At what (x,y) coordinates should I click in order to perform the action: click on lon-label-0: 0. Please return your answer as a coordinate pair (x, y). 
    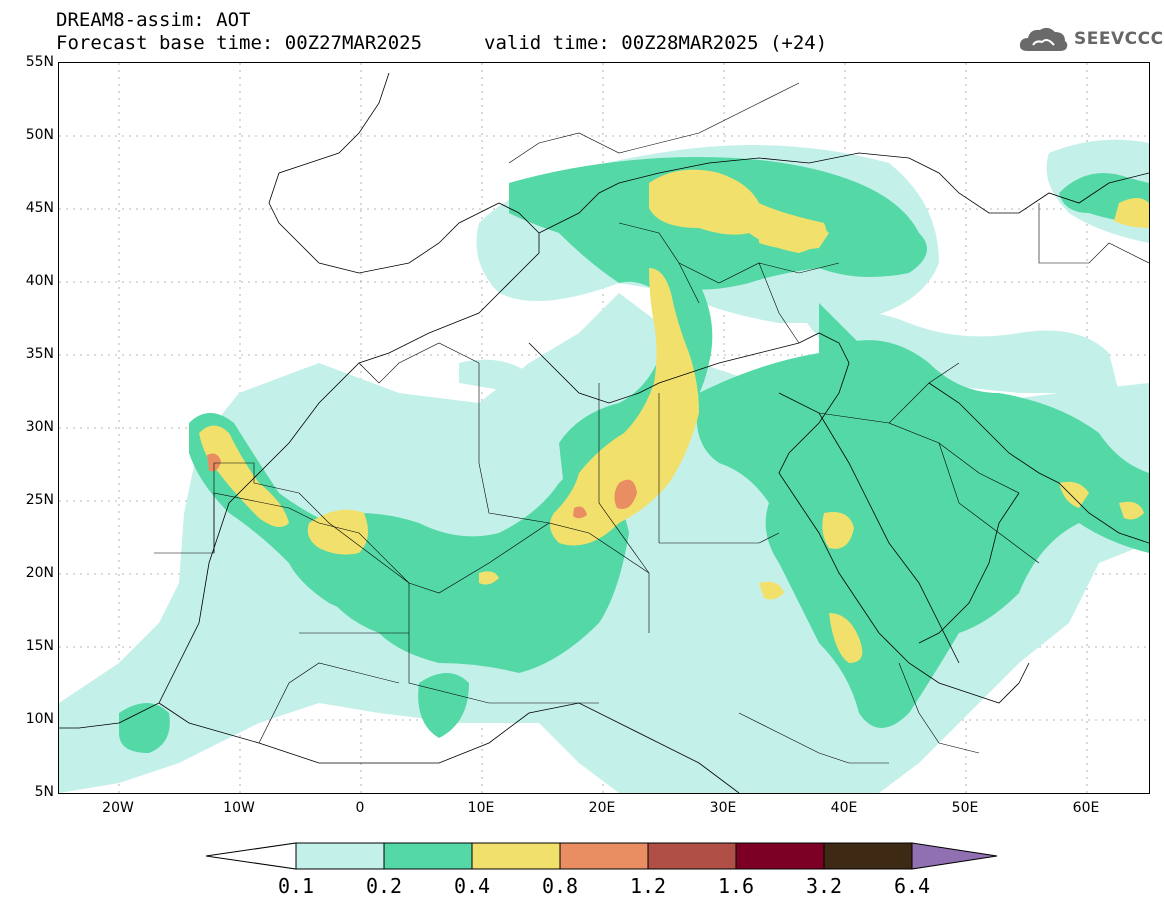
    Looking at the image, I should click on (360, 808).